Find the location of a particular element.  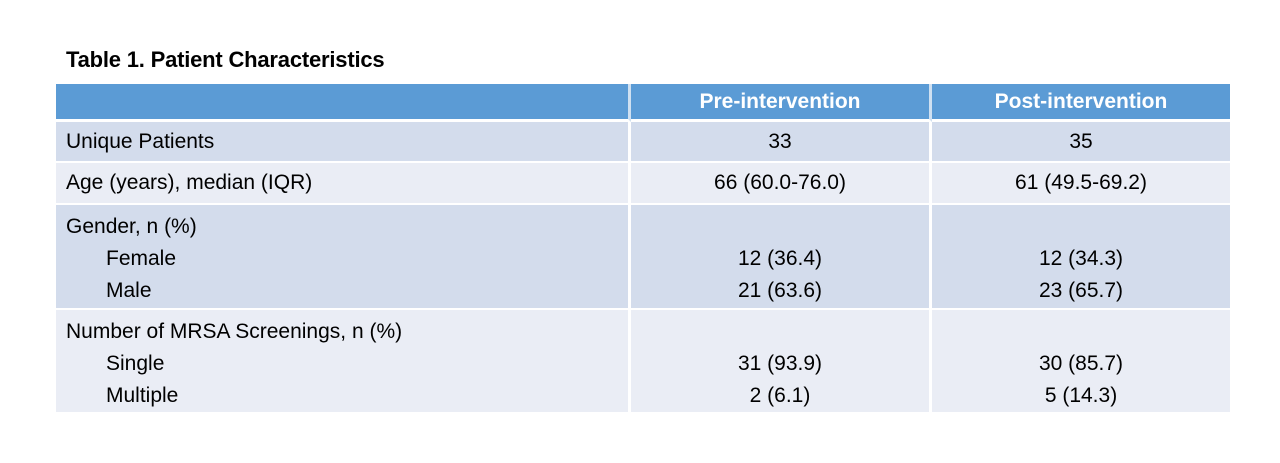

header-cell-pre-intervention: Pre-intervention is located at coordinates (781, 103).